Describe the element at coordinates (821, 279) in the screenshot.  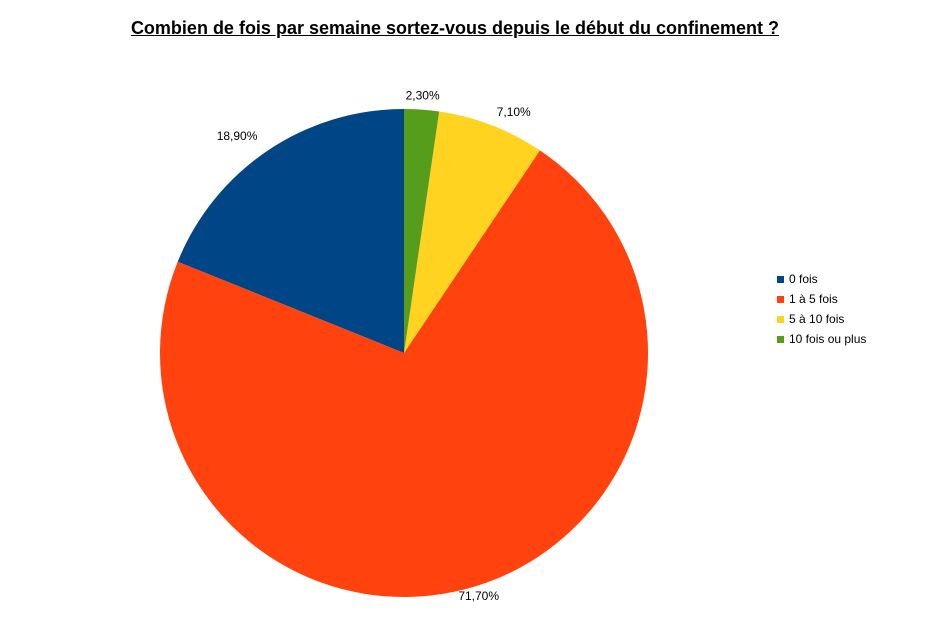
I see `legend-item: 0 fois` at that location.